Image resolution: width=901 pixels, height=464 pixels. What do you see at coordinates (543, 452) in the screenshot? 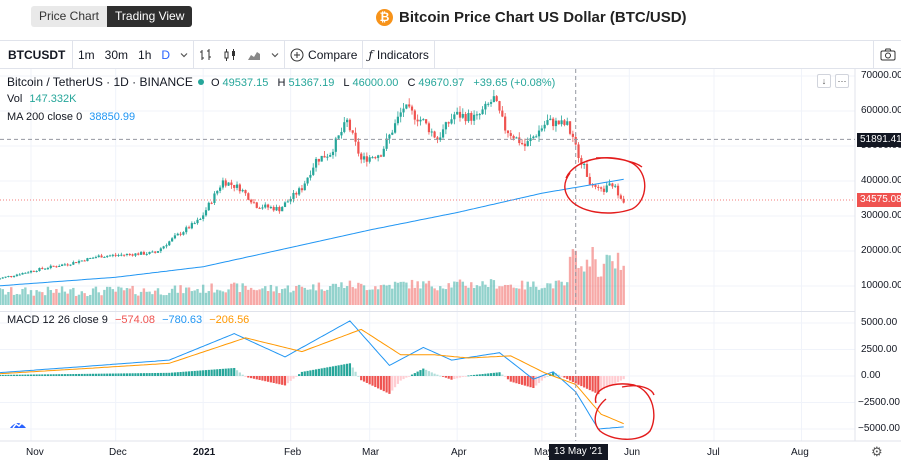
I see `time-axis-label: May` at bounding box center [543, 452].